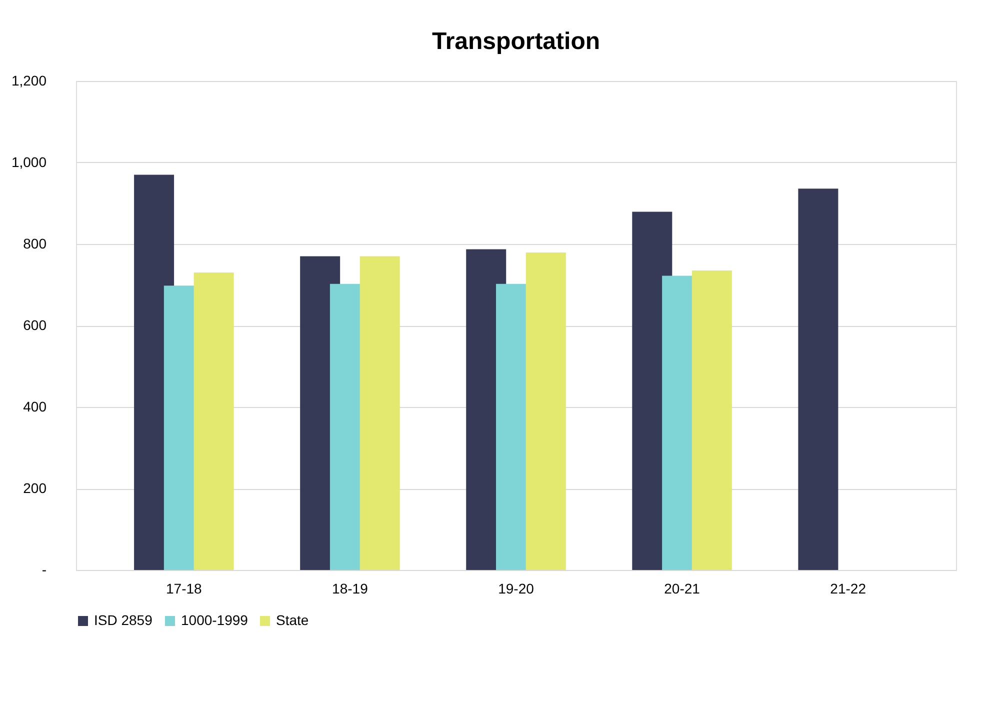  I want to click on x-tick-label: 19-20, so click(516, 588).